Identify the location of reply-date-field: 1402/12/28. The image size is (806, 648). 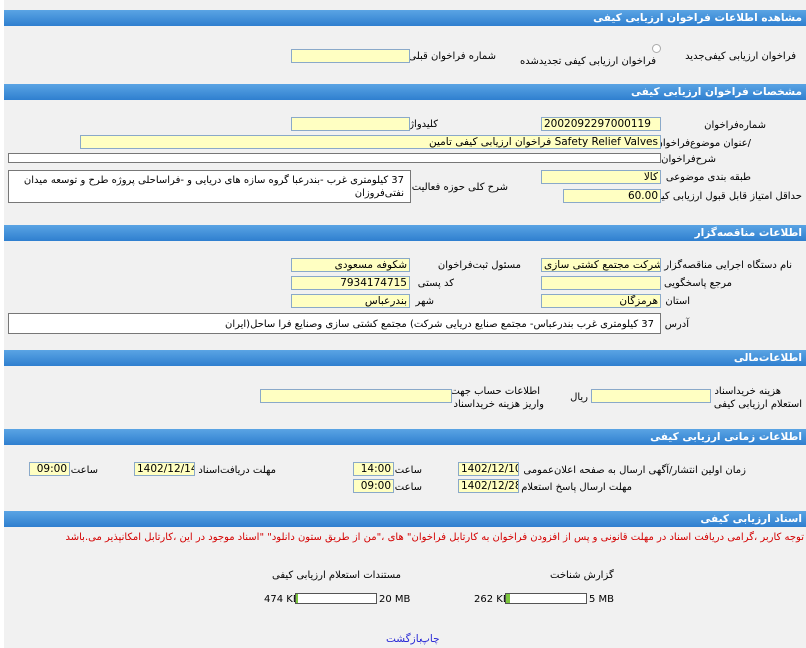
(488, 486).